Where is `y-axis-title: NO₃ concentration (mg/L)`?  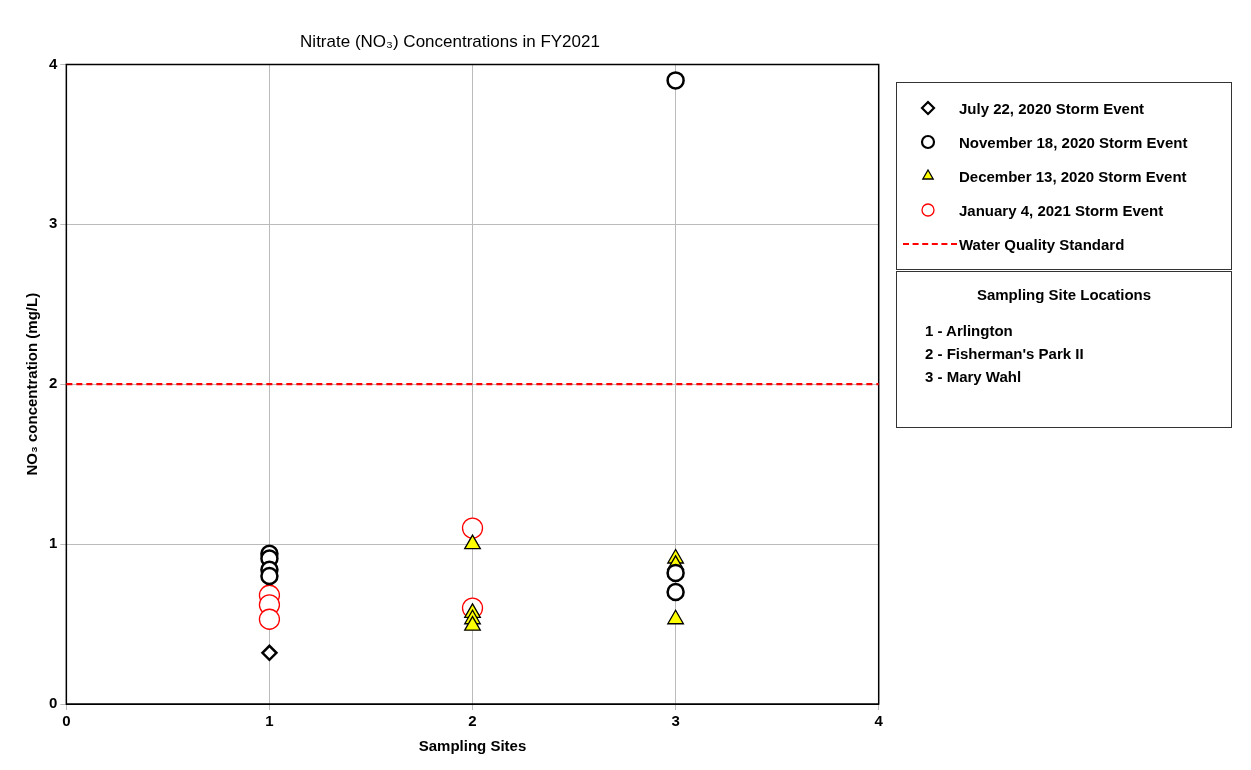
y-axis-title: NO₃ concentration (mg/L) is located at coordinates (32, 384).